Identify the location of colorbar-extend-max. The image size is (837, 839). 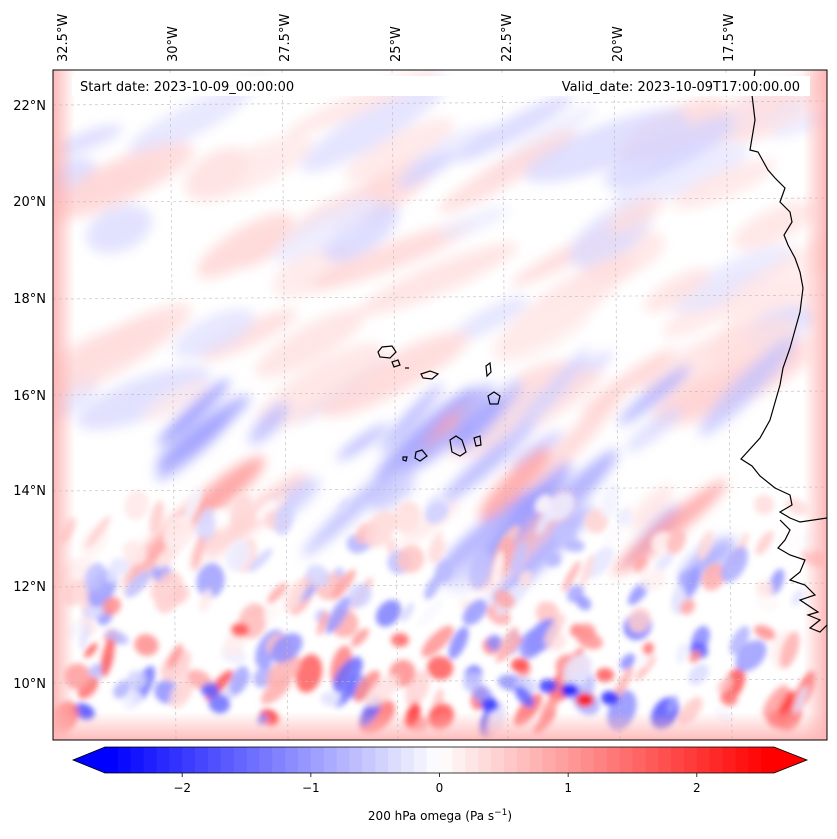
(790, 760).